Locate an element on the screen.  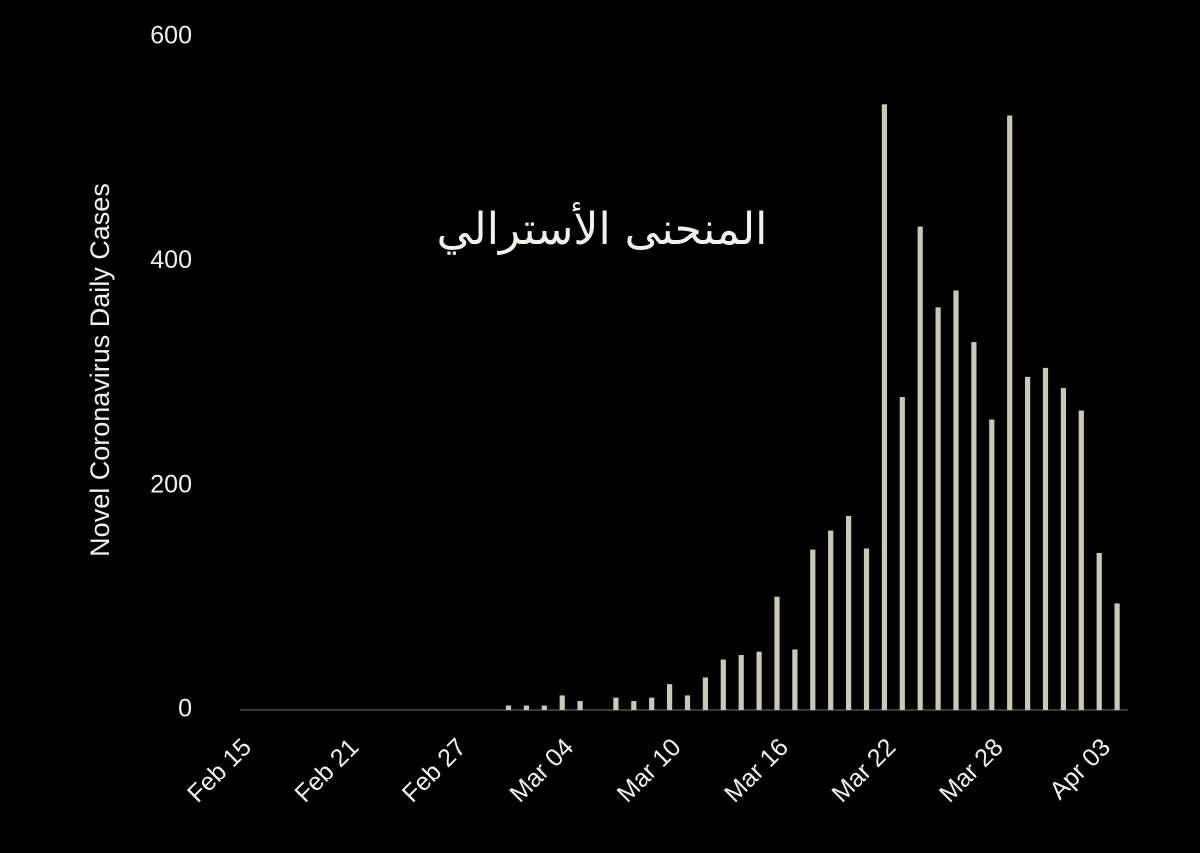
y-tick-label: 0 is located at coordinates (185, 709).